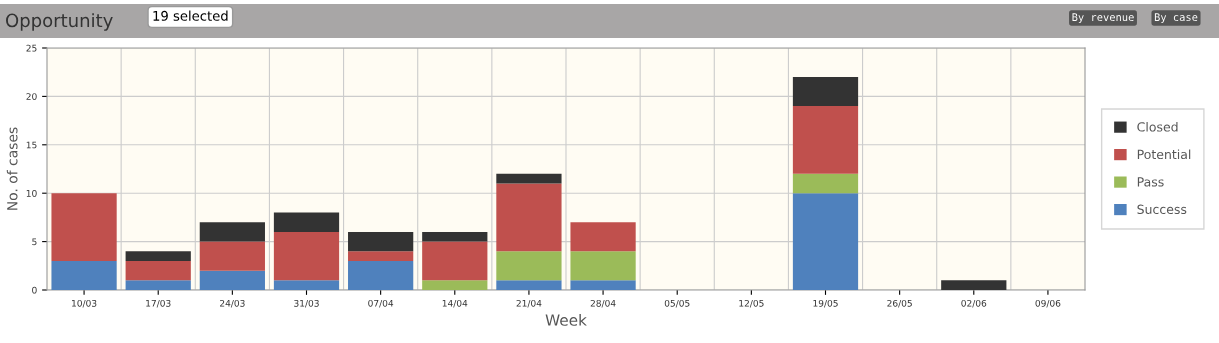 The height and width of the screenshot is (343, 1219). Describe the element at coordinates (306, 303) in the screenshot. I see `x-tick-label: 31/03` at that location.